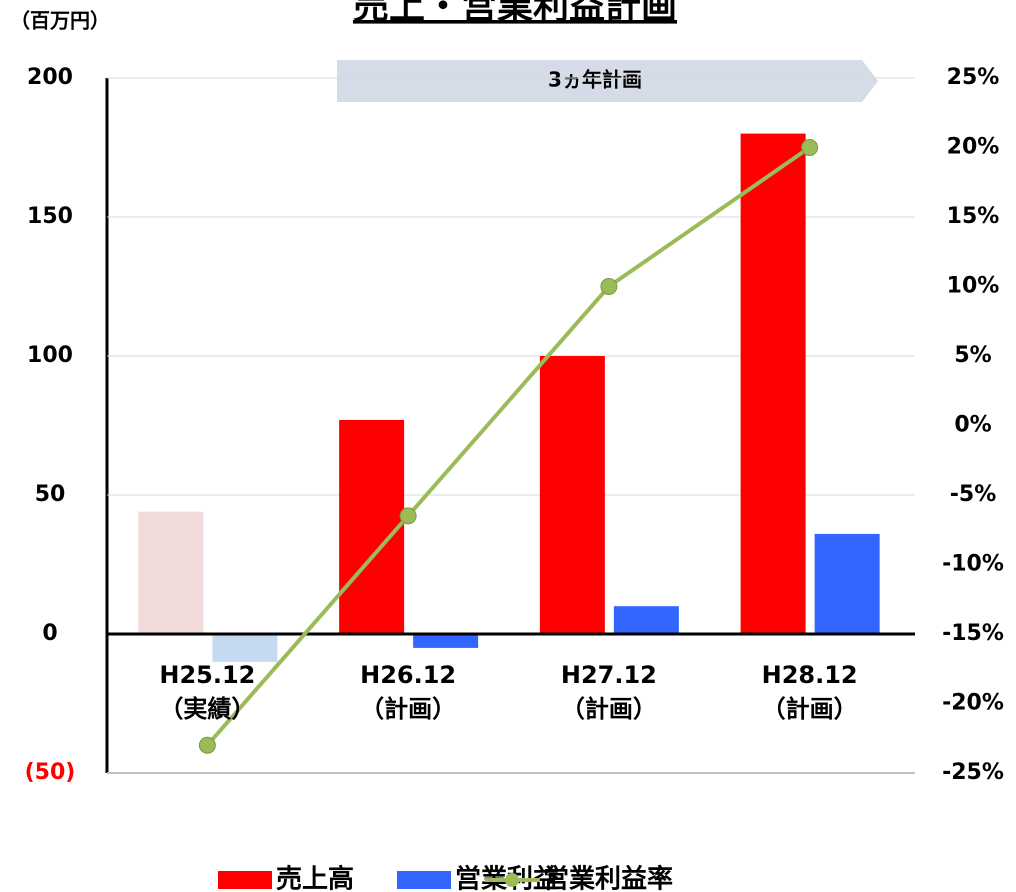  Describe the element at coordinates (50, 494) in the screenshot. I see `y-tick-label: 50` at that location.